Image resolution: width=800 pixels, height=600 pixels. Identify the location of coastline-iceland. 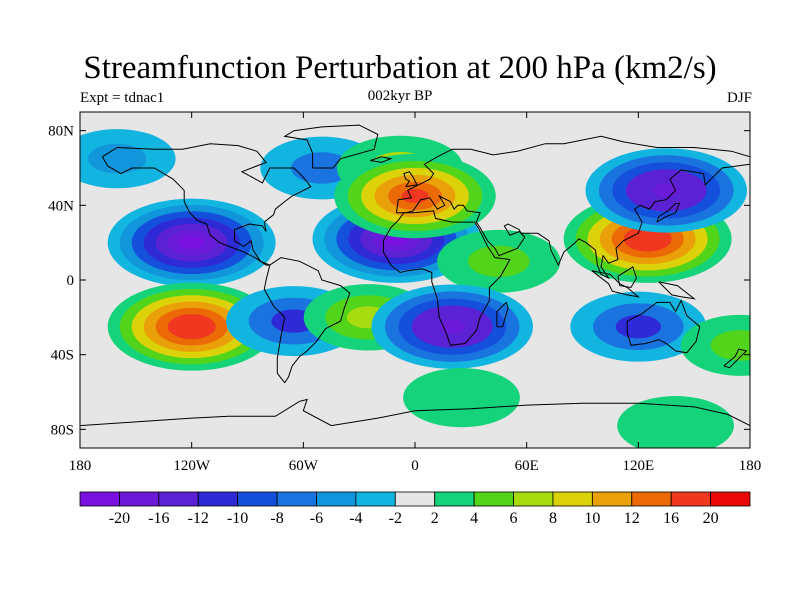
(381, 159).